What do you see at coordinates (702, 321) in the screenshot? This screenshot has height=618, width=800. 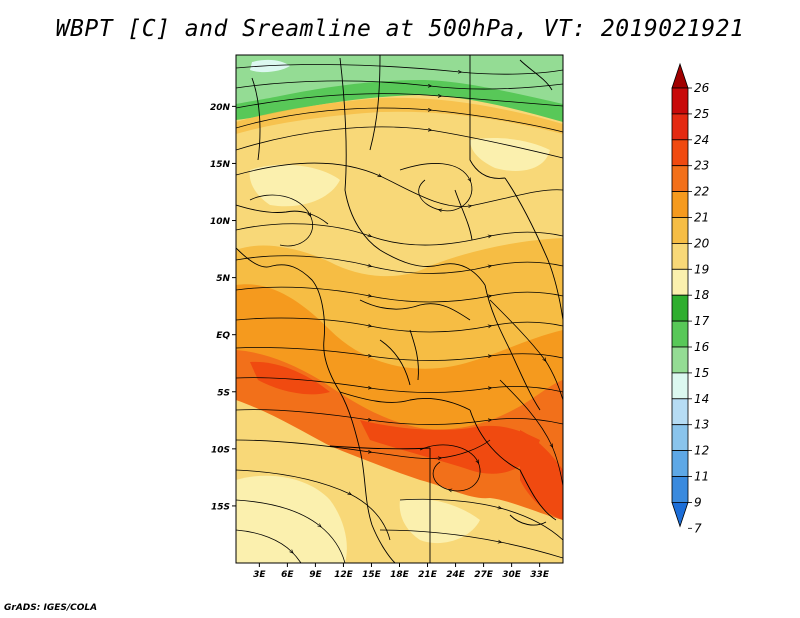 I see `colorbar-label: 17` at bounding box center [702, 321].